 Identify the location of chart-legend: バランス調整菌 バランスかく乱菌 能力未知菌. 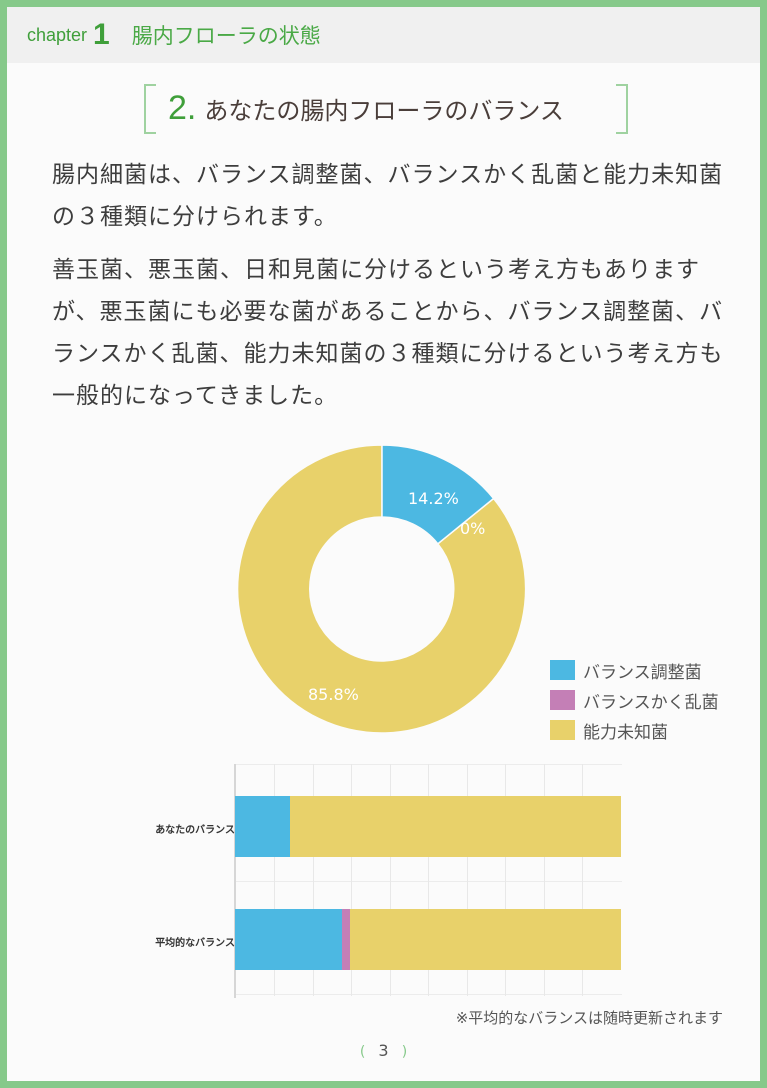
(634, 700).